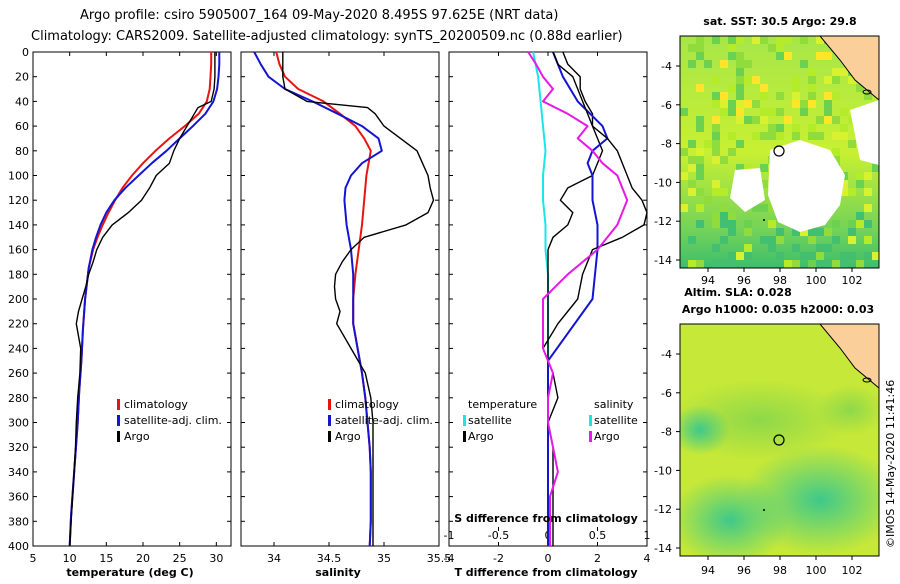 This screenshot has height=584, width=900. I want to click on x-tick-label: 2, so click(597, 558).